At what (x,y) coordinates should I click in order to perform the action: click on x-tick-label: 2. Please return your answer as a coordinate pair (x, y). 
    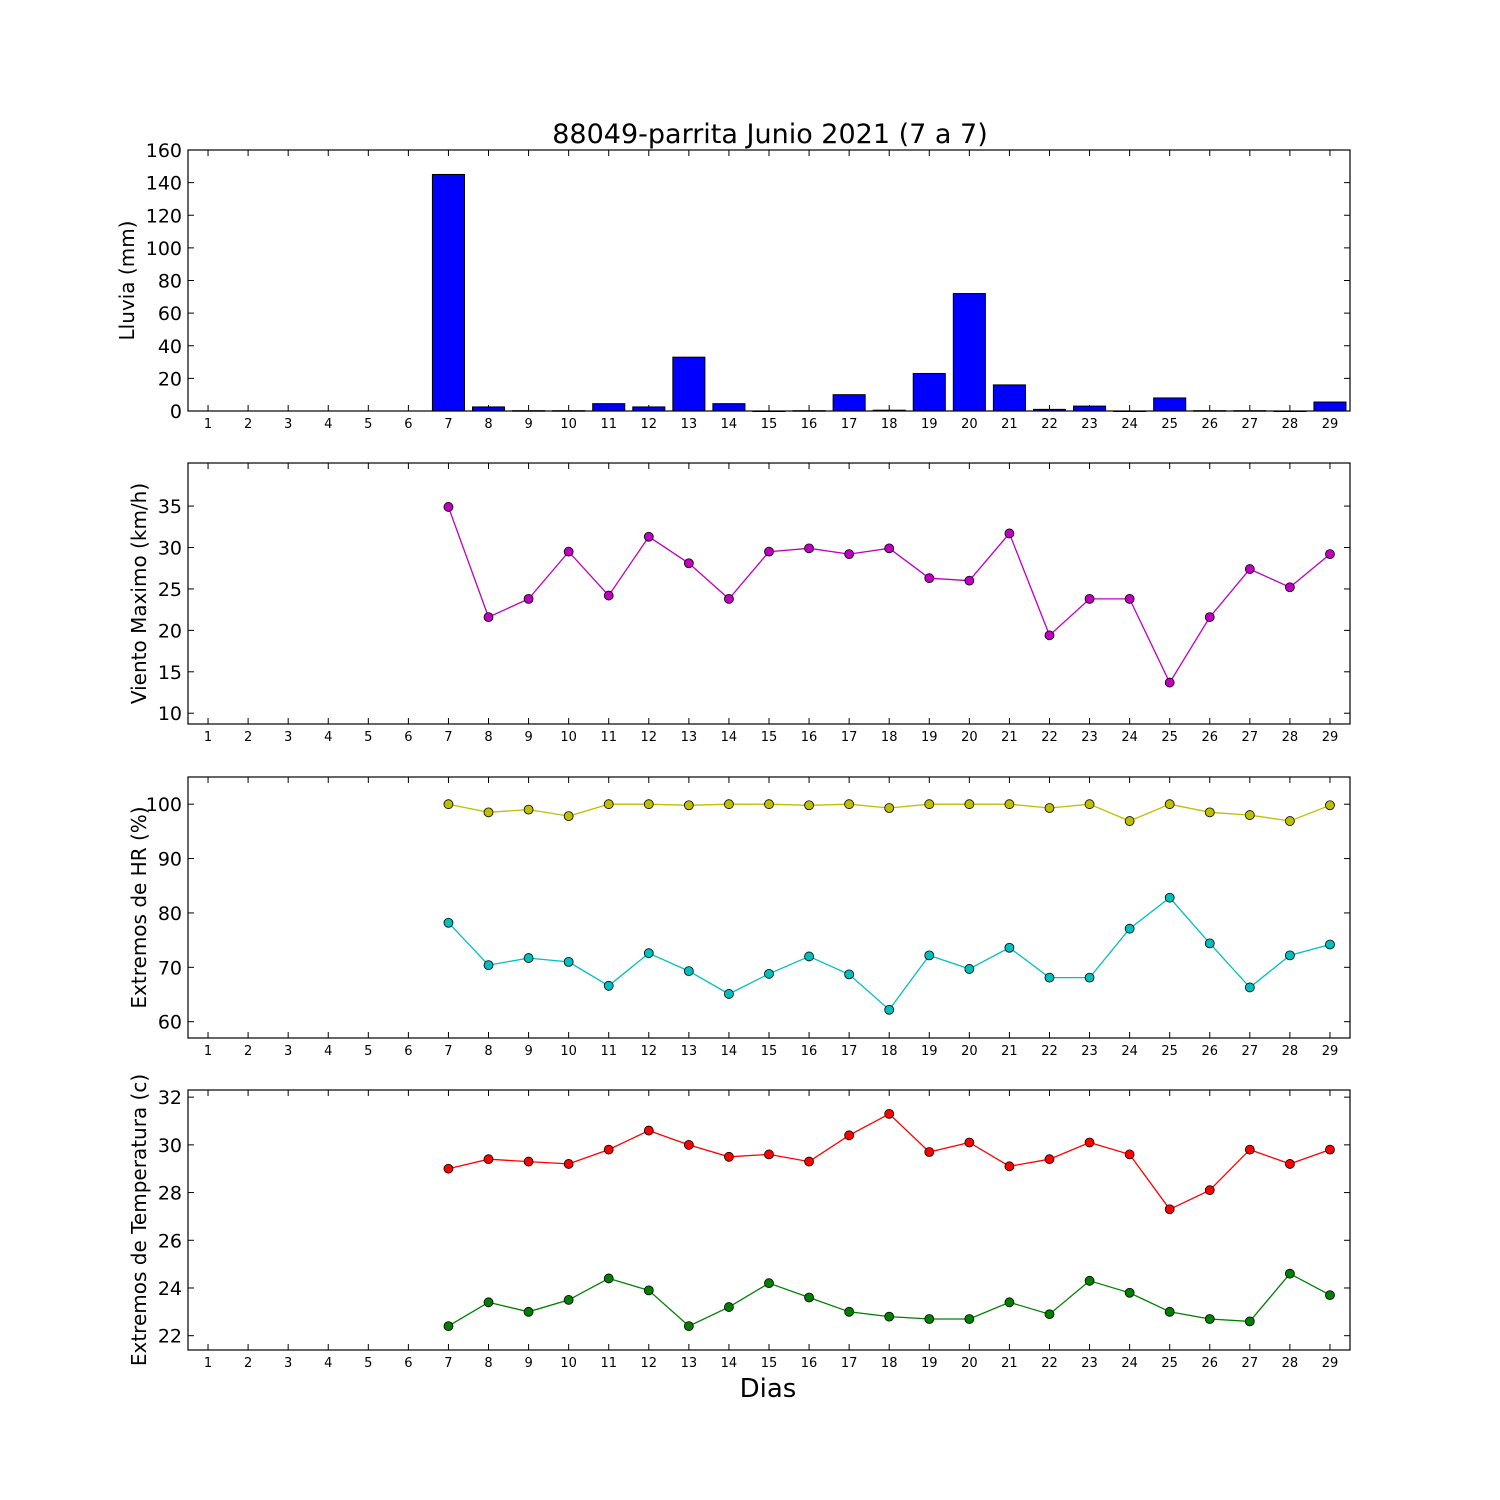
    Looking at the image, I should click on (248, 424).